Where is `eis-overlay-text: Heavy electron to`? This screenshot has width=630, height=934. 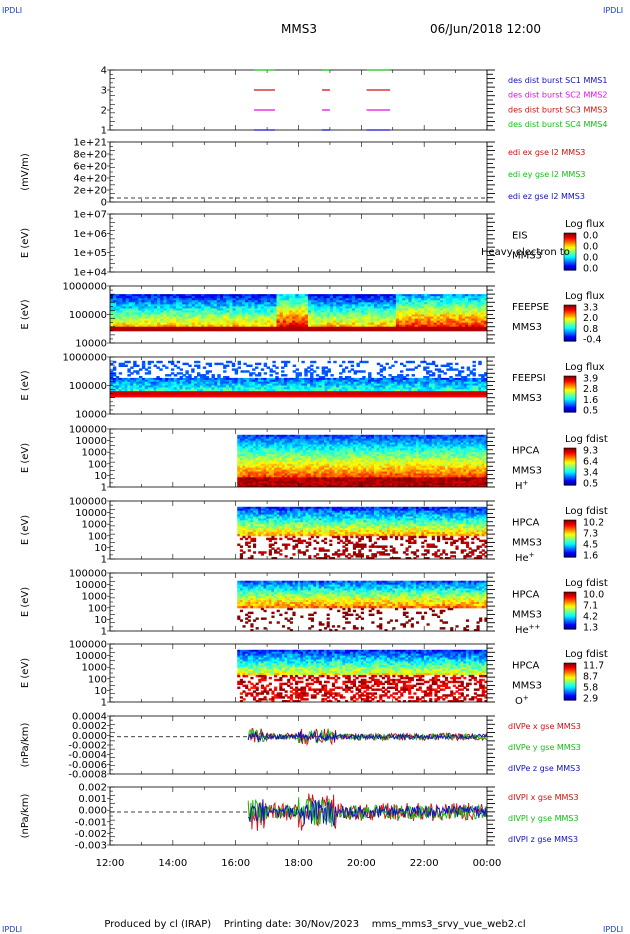
eis-overlay-text: Heavy electron to is located at coordinates (525, 252).